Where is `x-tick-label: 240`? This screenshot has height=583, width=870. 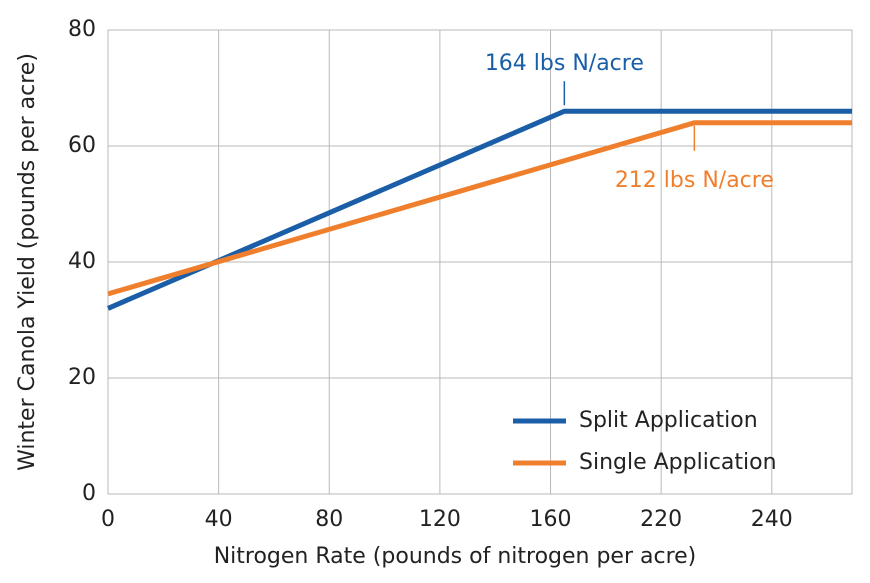
x-tick-label: 240 is located at coordinates (772, 519).